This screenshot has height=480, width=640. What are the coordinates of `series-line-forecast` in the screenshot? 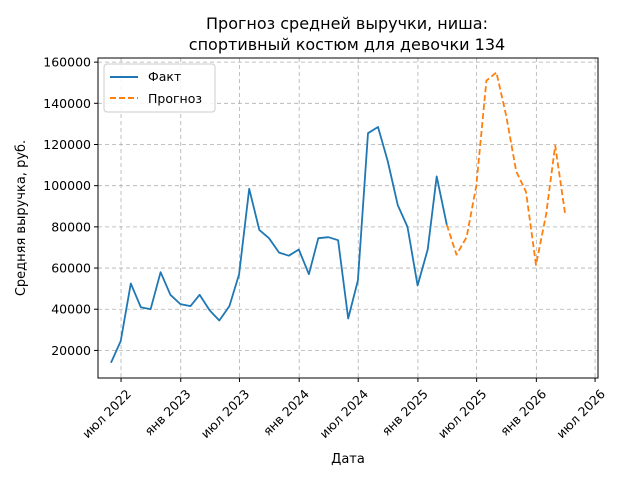 It's located at (506, 168).